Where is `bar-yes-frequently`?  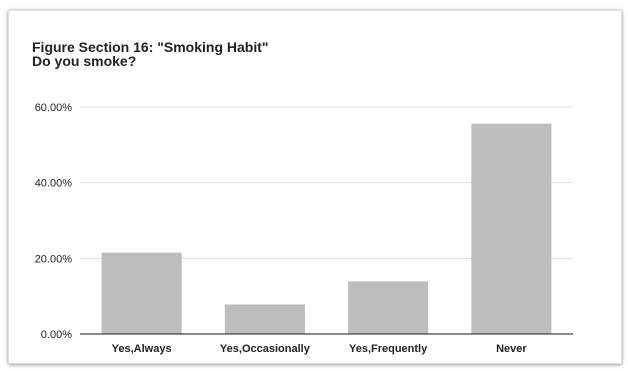 bar-yes-frequently is located at coordinates (388, 307).